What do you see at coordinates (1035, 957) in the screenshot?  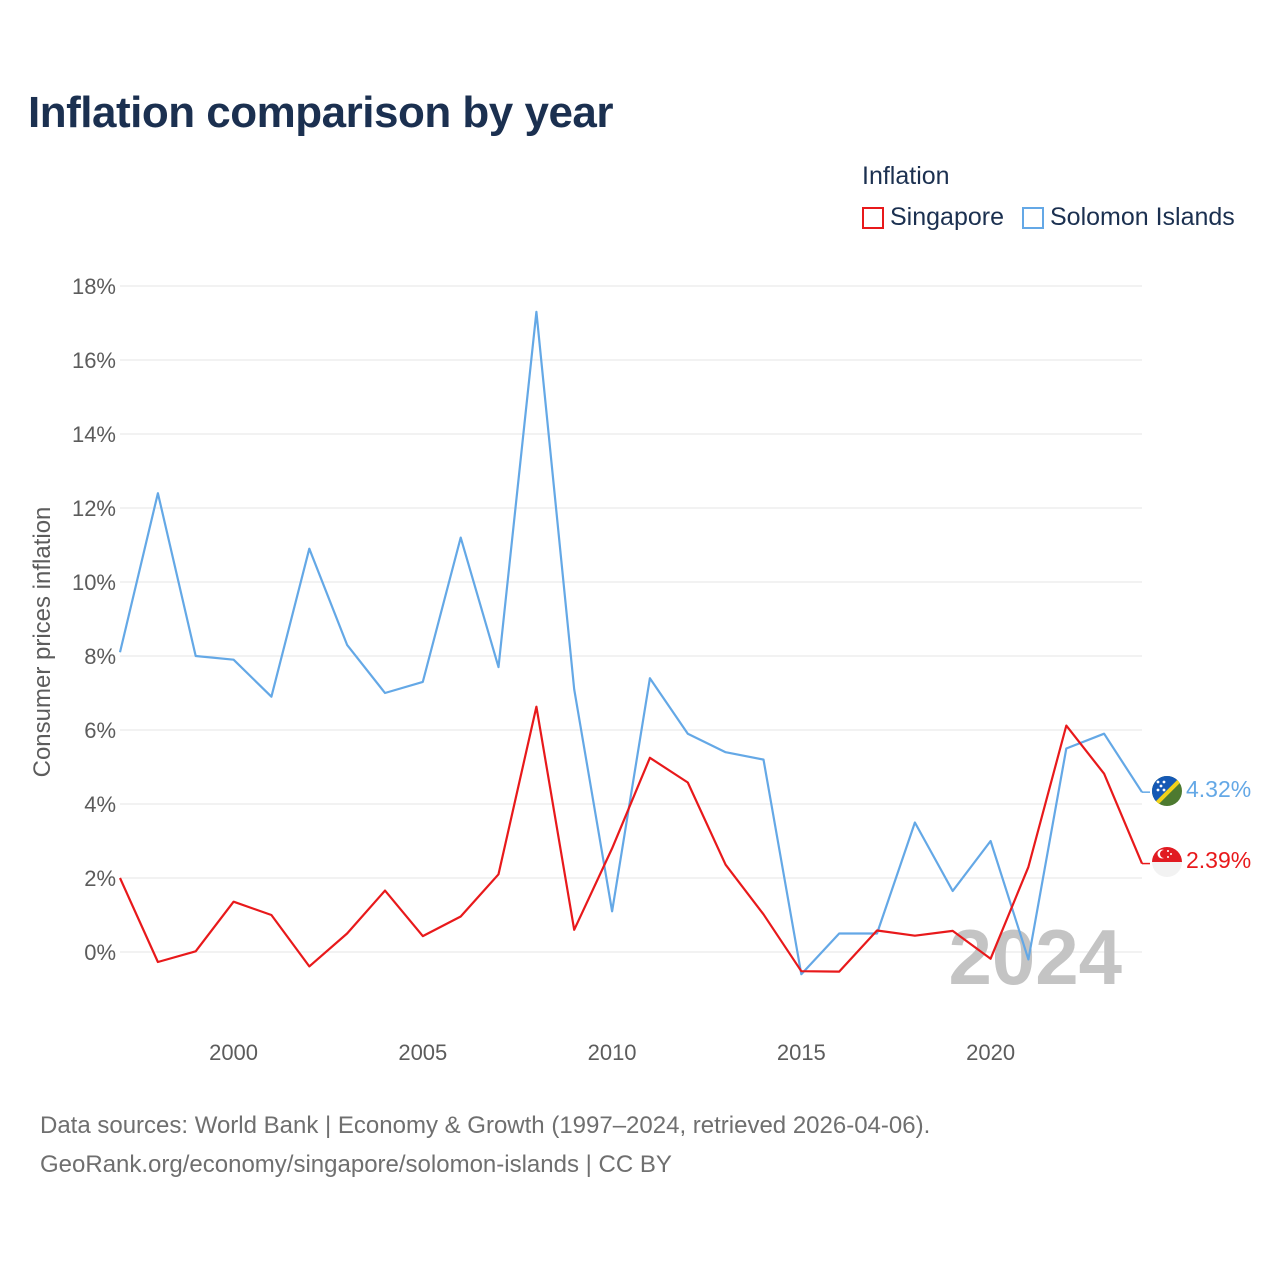 I see `year-watermark: 2024` at bounding box center [1035, 957].